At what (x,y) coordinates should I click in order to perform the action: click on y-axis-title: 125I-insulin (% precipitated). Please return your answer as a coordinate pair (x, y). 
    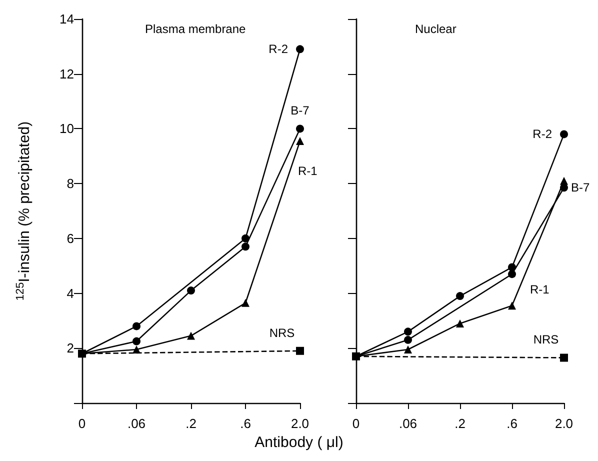
    Looking at the image, I should click on (23, 211).